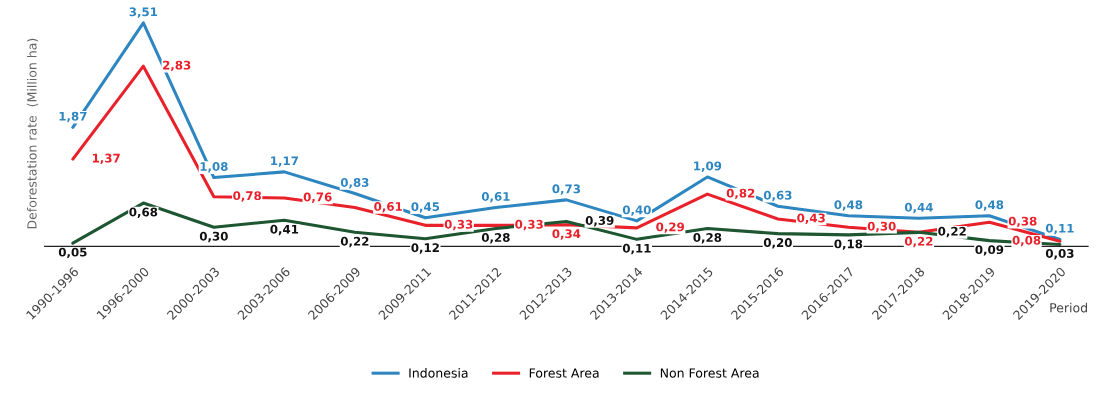 The height and width of the screenshot is (405, 1116). I want to click on data-label: 0,82, so click(740, 194).